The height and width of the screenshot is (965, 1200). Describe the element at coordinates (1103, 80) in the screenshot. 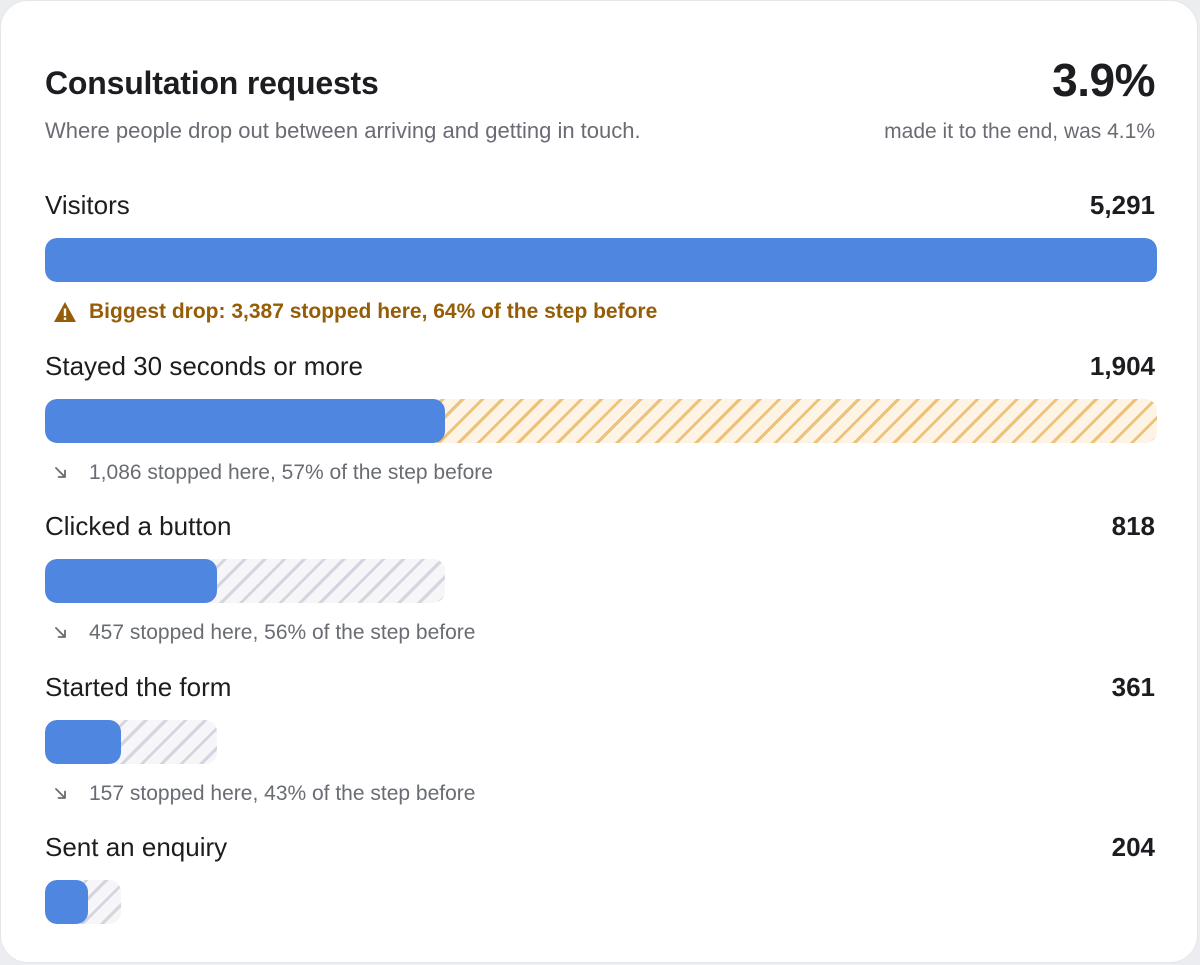

I see `conversion-rate: 3.9%` at that location.